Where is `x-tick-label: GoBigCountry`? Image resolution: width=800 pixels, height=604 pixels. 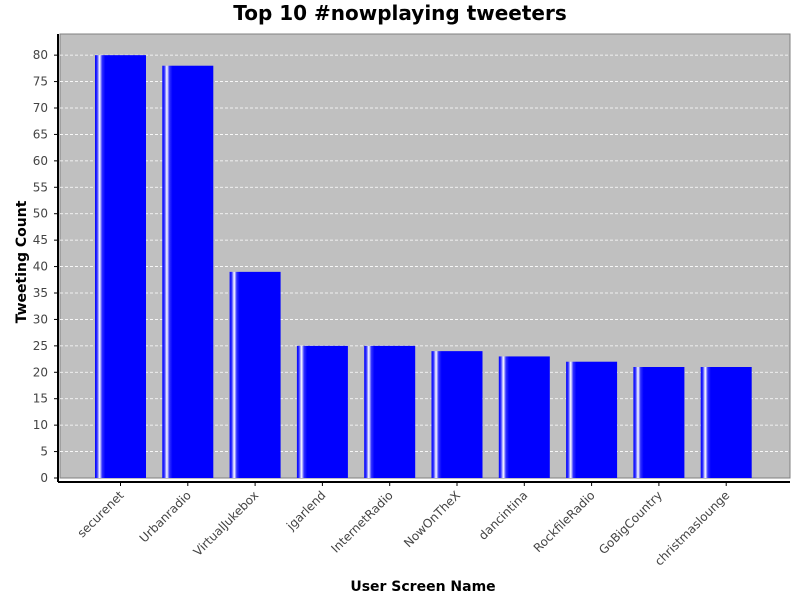 x-tick-label: GoBigCountry is located at coordinates (630, 522).